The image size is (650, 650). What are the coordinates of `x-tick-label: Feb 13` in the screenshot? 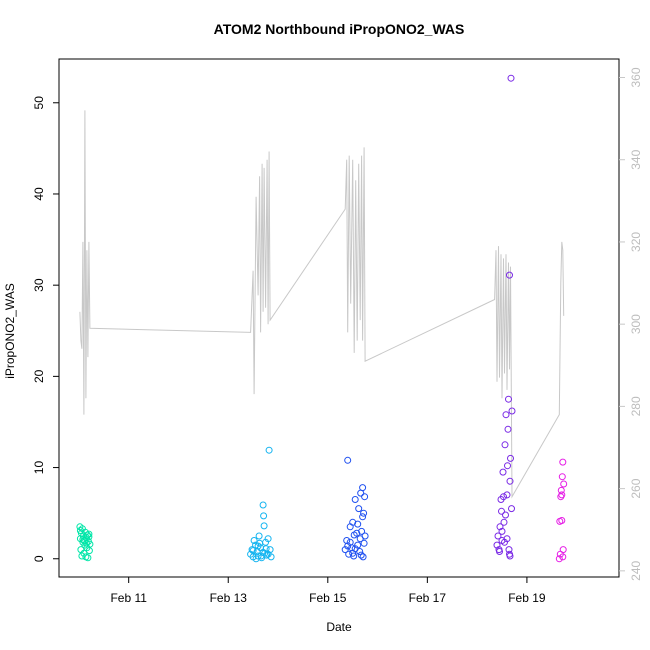 It's located at (229, 598).